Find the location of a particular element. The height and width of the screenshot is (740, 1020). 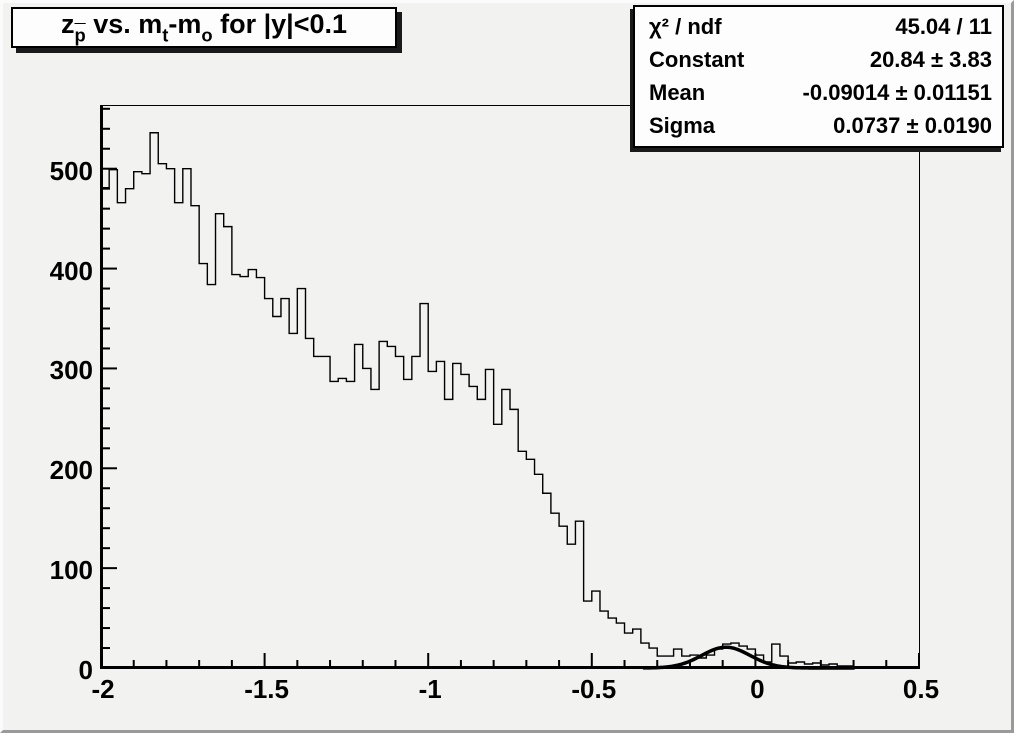

stats-label-sigma: Sigma is located at coordinates (682, 125).